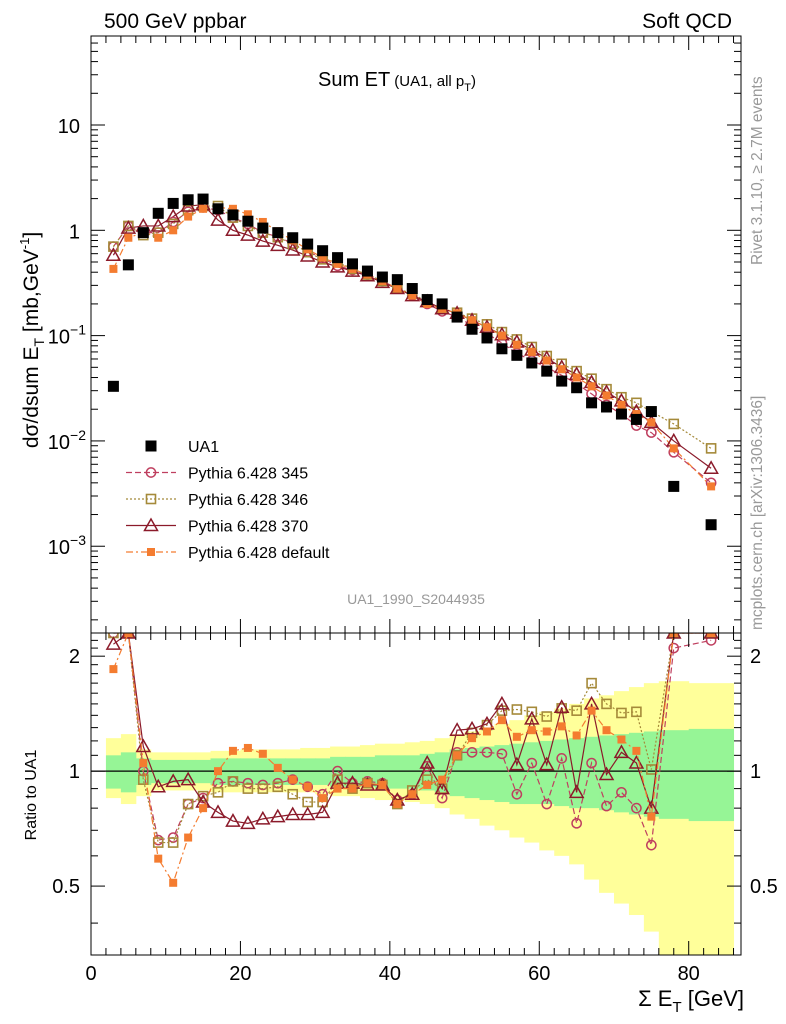 Image resolution: width=786 pixels, height=1024 pixels. Describe the element at coordinates (69, 127) in the screenshot. I see `y-tick-label: 10` at that location.